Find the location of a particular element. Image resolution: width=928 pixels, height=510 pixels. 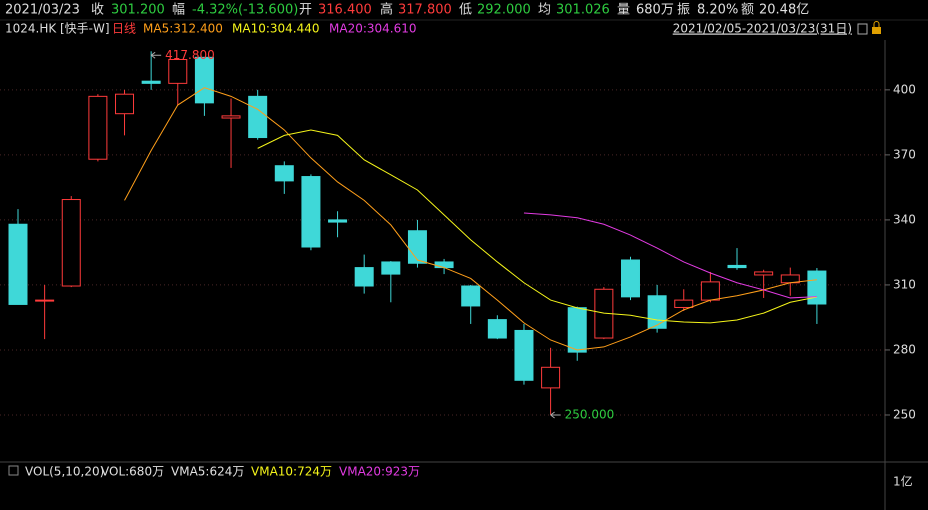

field-value: 301.200 is located at coordinates (138, 10).